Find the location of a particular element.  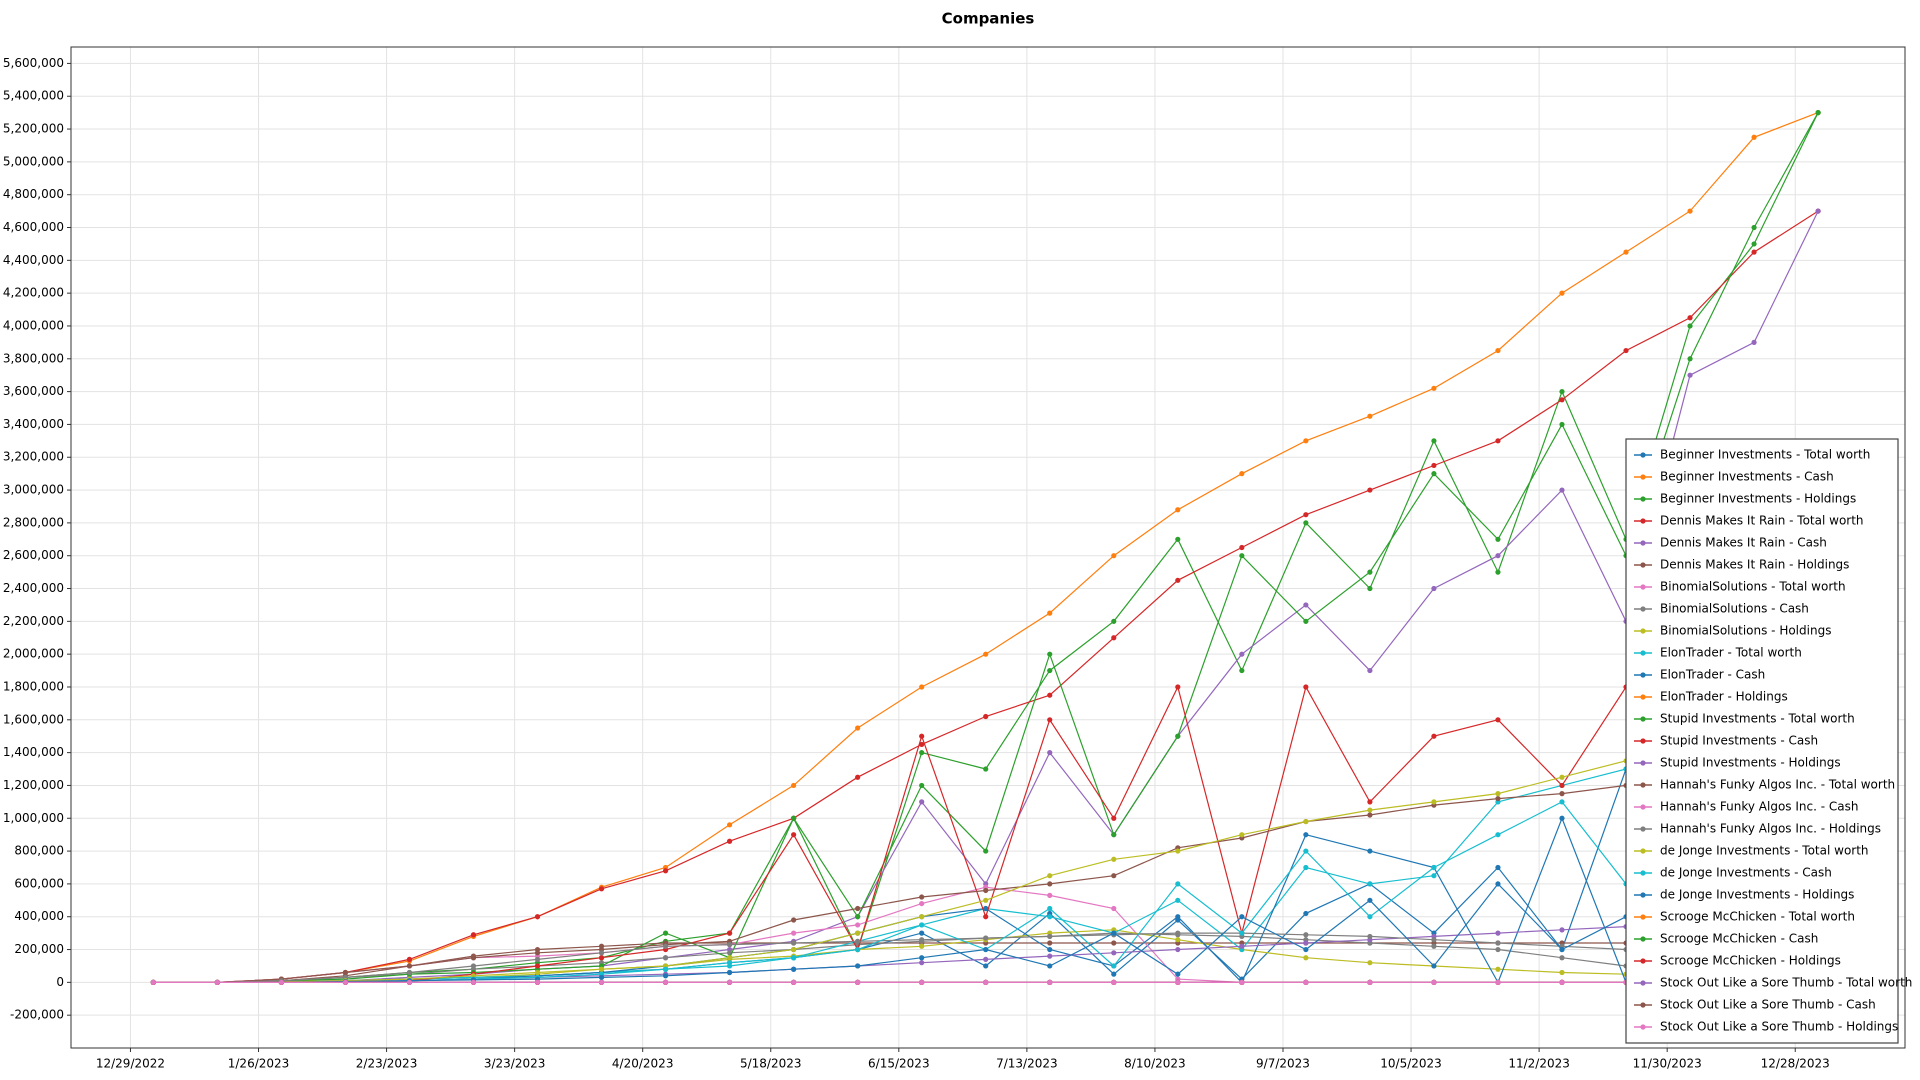

legend-label: Stock Out Like a Sore Thumb - Holdings is located at coordinates (1779, 1027).